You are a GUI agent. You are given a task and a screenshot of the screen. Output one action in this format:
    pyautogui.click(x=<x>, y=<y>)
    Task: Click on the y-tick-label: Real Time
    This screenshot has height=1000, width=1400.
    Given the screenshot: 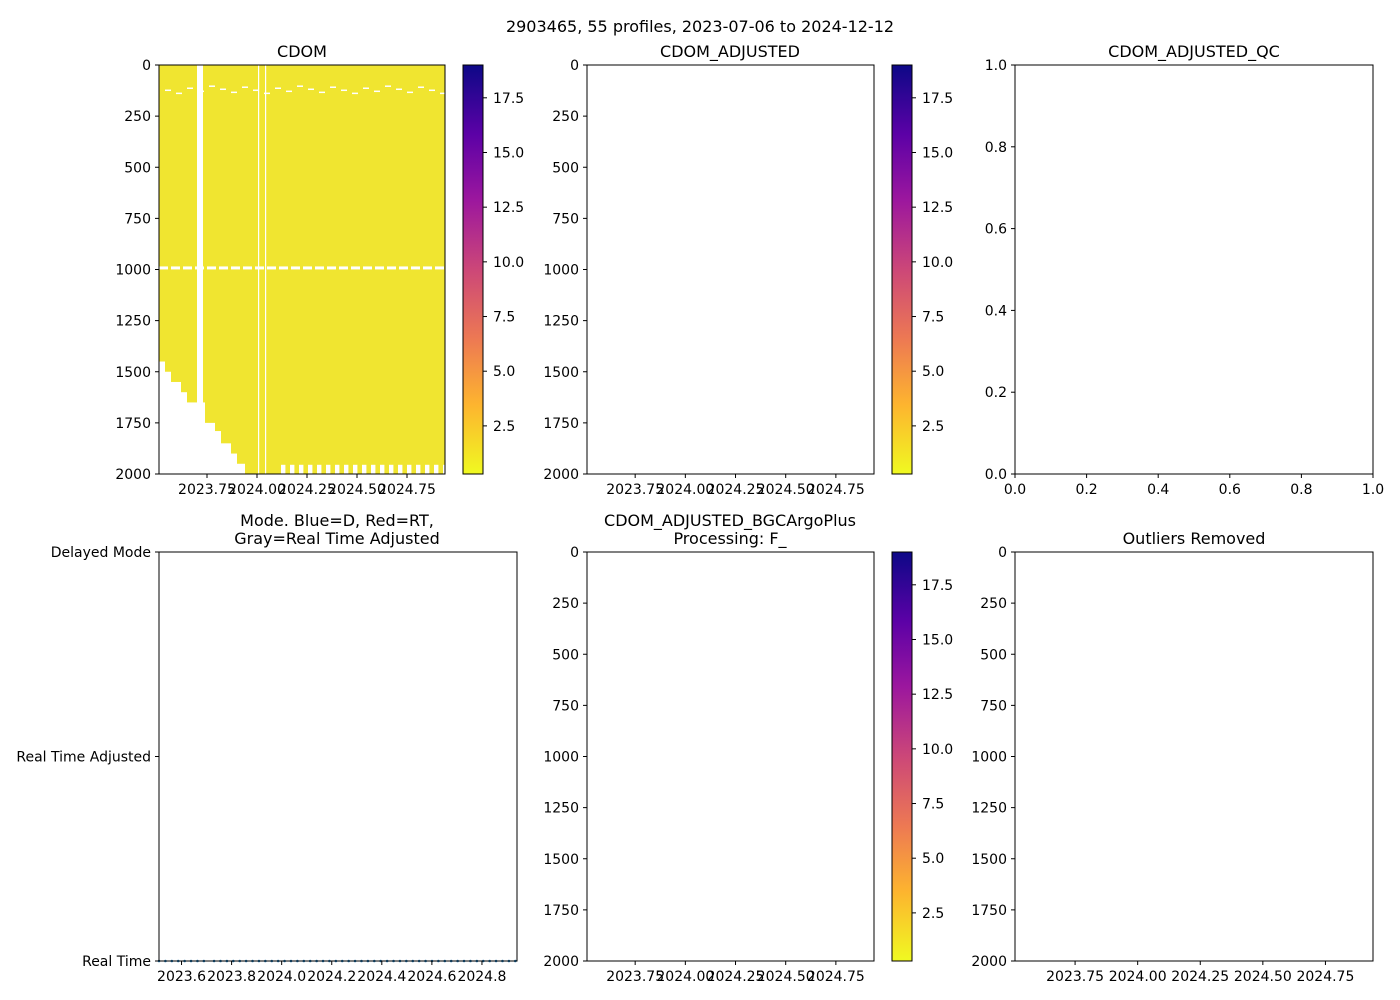 What is the action you would take?
    pyautogui.click(x=116, y=962)
    